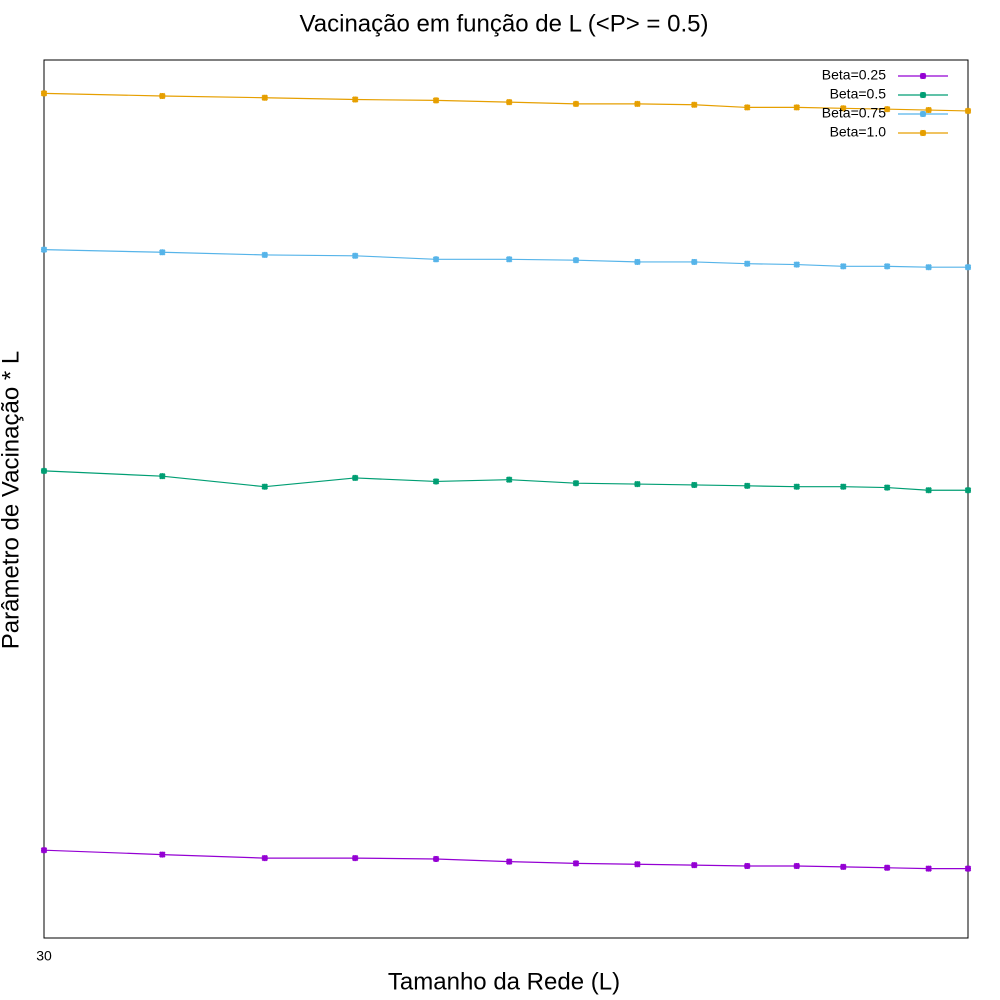  Describe the element at coordinates (12, 500) in the screenshot. I see `y-axis-label: Parâmetro de Vacinação * L` at that location.